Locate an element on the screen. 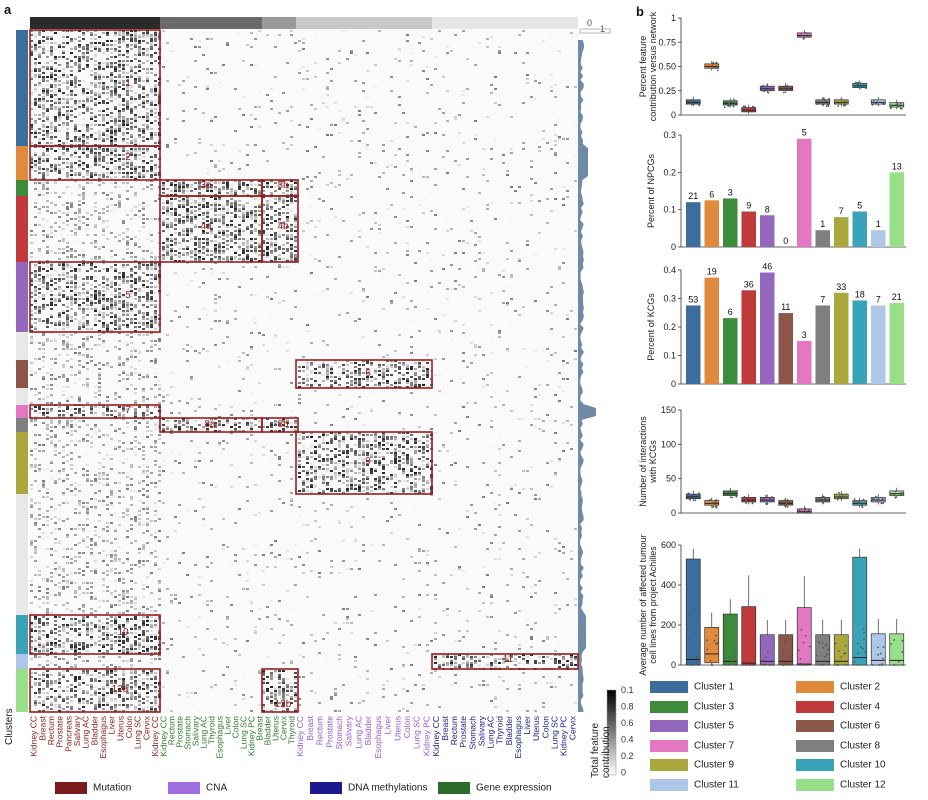  topscale-box is located at coordinates (595, 31).